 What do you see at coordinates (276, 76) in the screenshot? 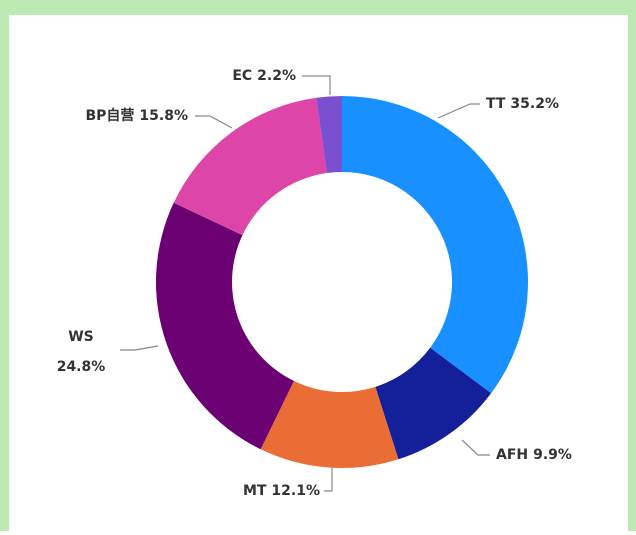
I see `label-value: 2.2%` at bounding box center [276, 76].